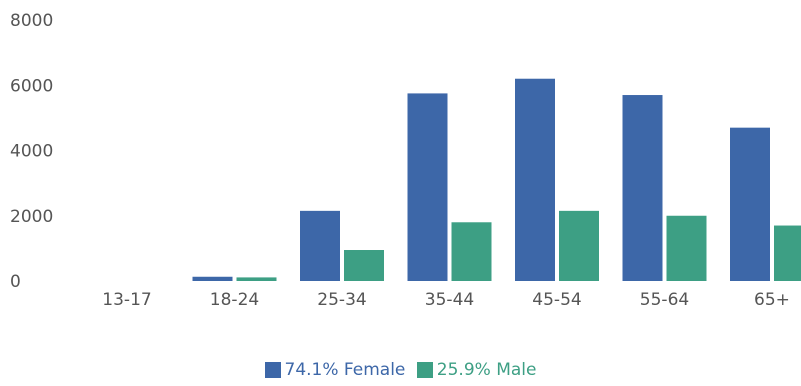 The image size is (801, 386). I want to click on x-tick-label: 55-64, so click(664, 300).